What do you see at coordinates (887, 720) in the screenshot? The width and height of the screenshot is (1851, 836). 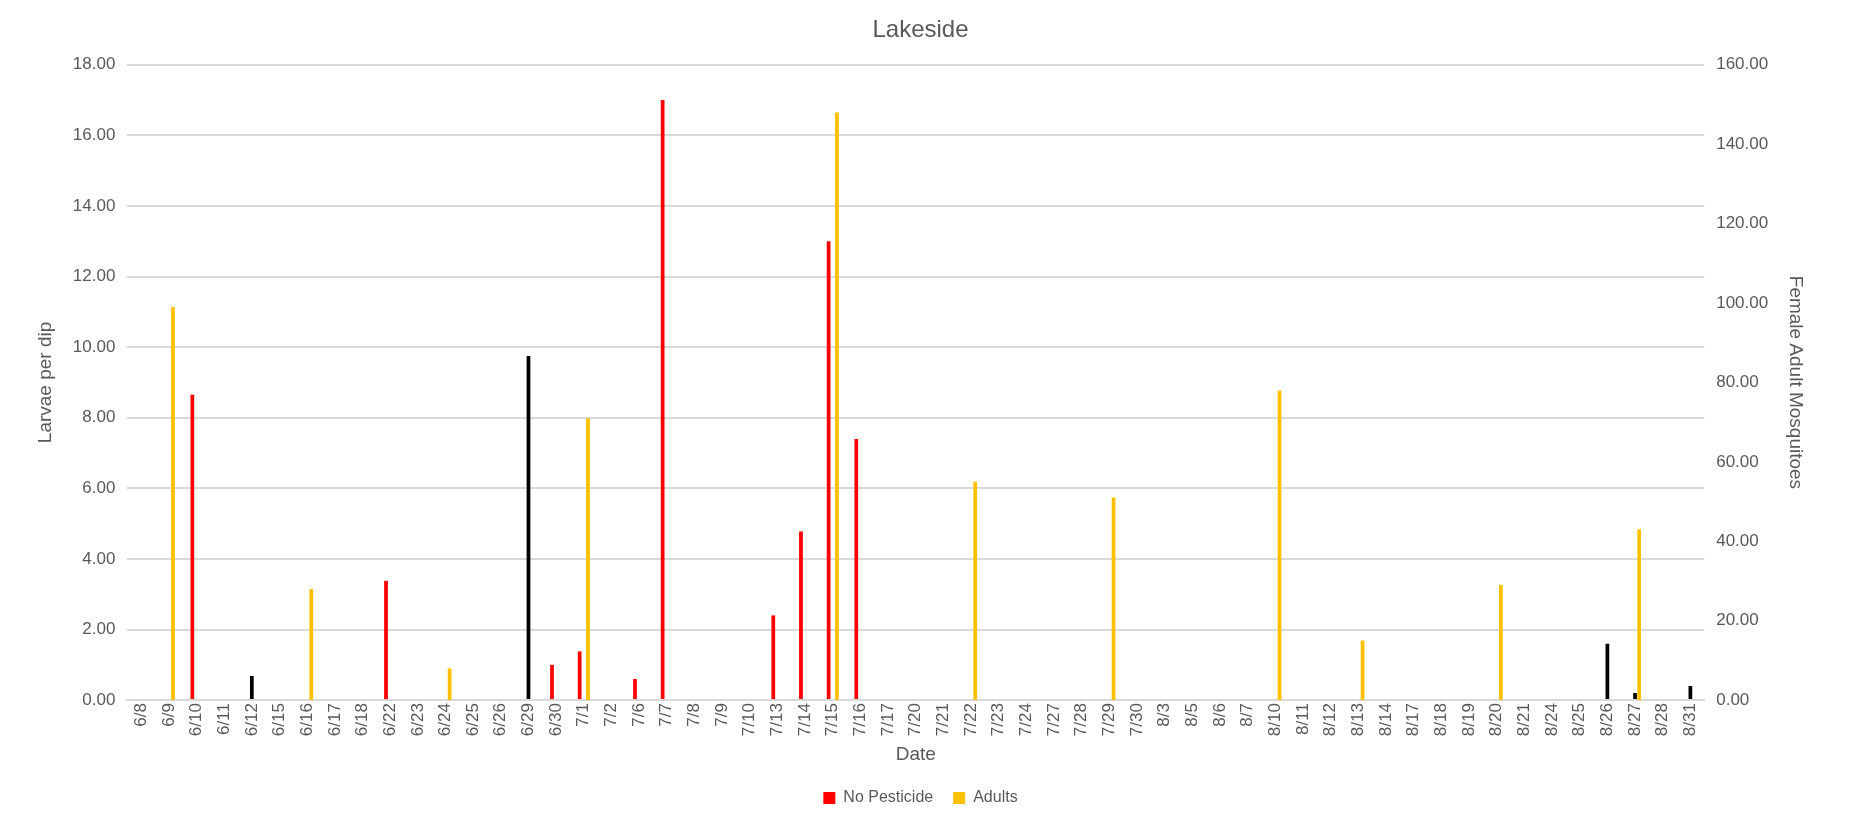 I see `x-tick-label: 7/17` at bounding box center [887, 720].